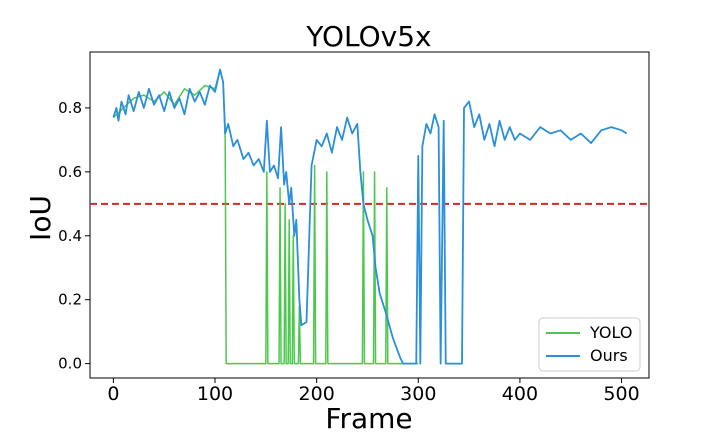  What do you see at coordinates (520, 394) in the screenshot?
I see `x-tick-label: 400` at bounding box center [520, 394].